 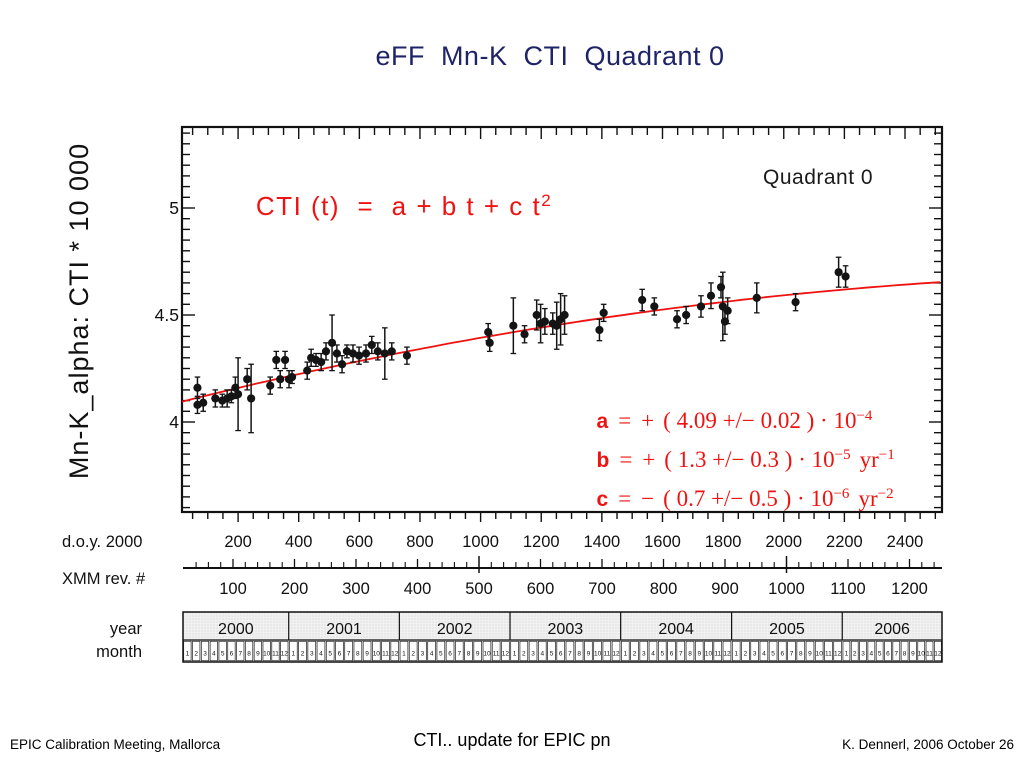 What do you see at coordinates (760, 420) in the screenshot?
I see `param-a-value: ( 4.09 +/− 0.02 ) · 10` at bounding box center [760, 420].